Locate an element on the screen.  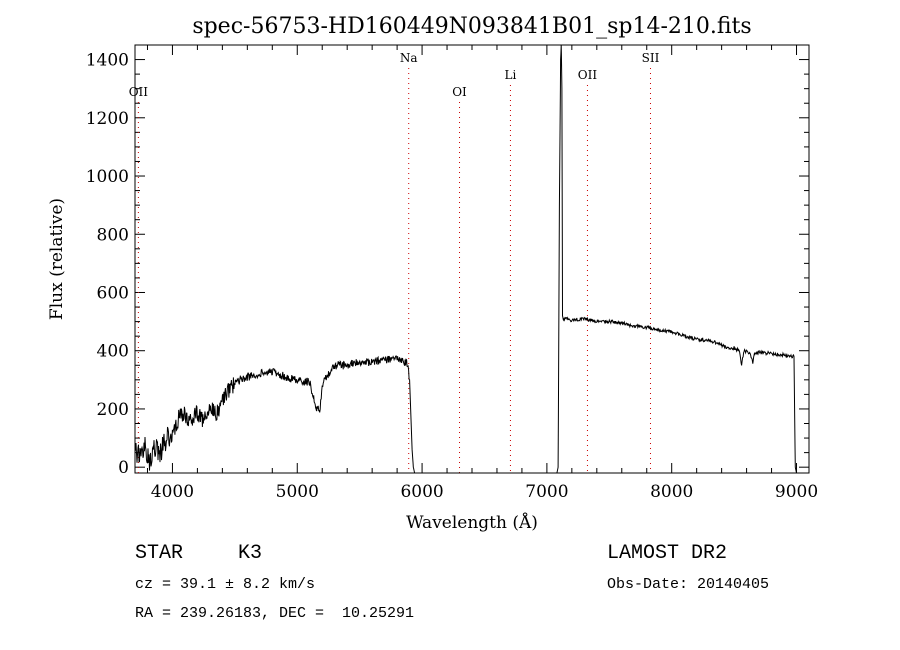
y-tick-label: 600 is located at coordinates (113, 293).